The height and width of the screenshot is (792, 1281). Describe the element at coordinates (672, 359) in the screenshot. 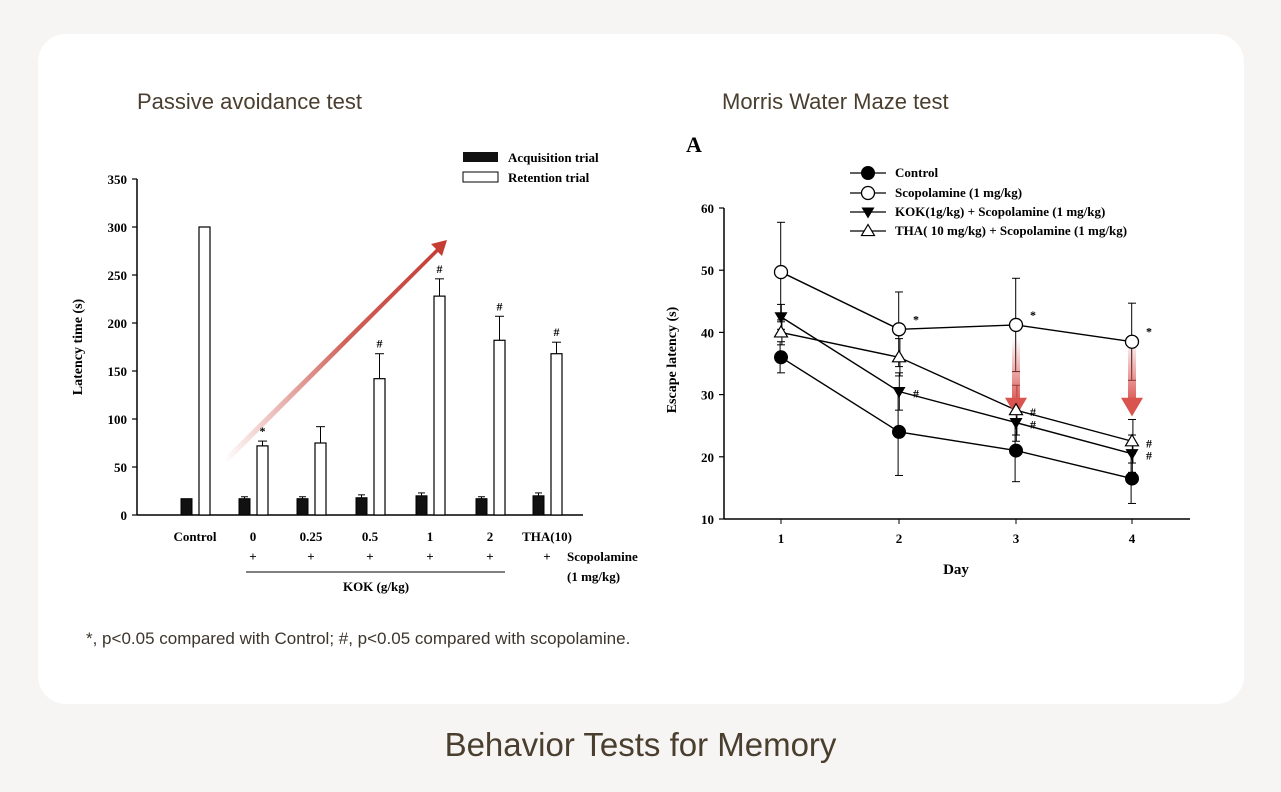

I see `line-y-axis-label: Escape latency (s)` at that location.